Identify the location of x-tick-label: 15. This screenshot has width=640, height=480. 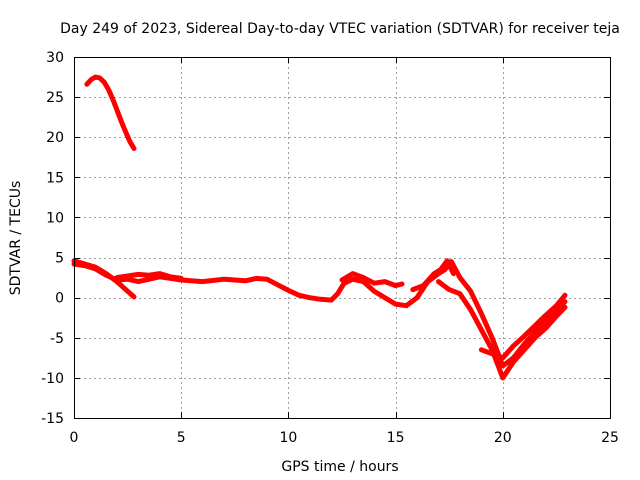
(396, 438).